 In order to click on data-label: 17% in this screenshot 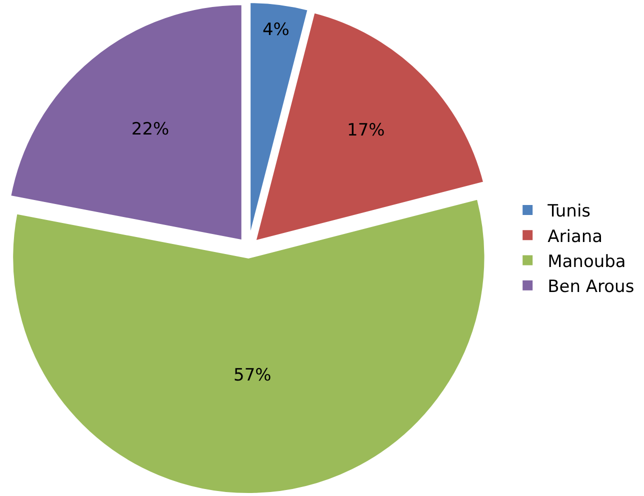, I will do `click(366, 130)`.